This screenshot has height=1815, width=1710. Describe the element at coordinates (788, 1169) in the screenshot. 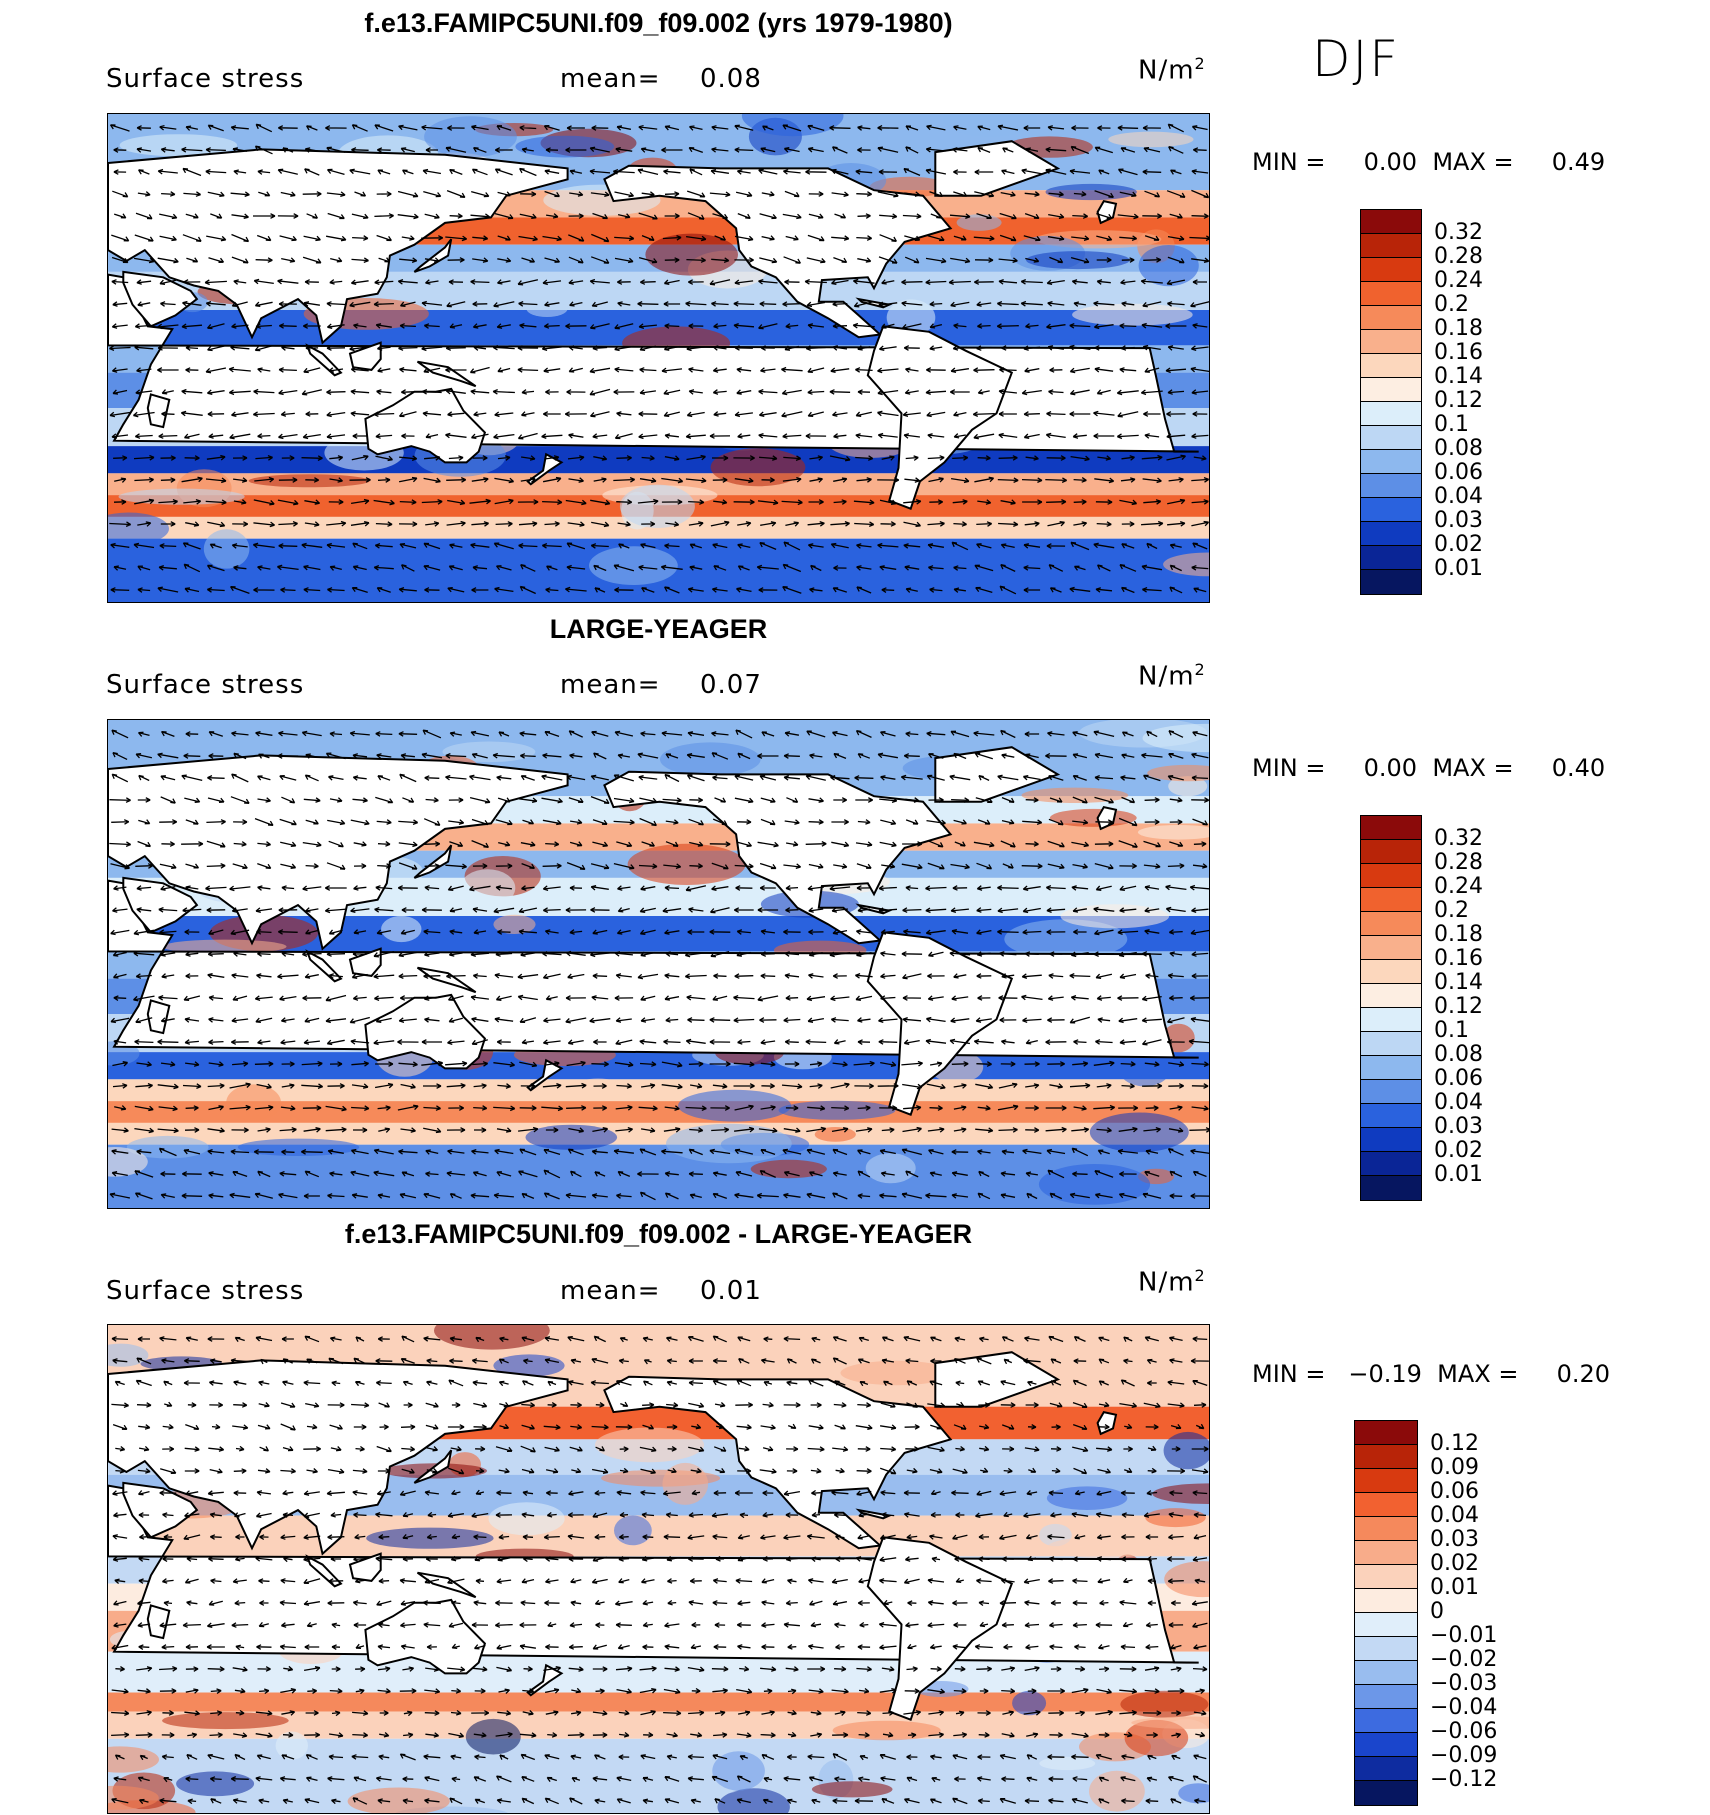

I see `stress-patch` at that location.